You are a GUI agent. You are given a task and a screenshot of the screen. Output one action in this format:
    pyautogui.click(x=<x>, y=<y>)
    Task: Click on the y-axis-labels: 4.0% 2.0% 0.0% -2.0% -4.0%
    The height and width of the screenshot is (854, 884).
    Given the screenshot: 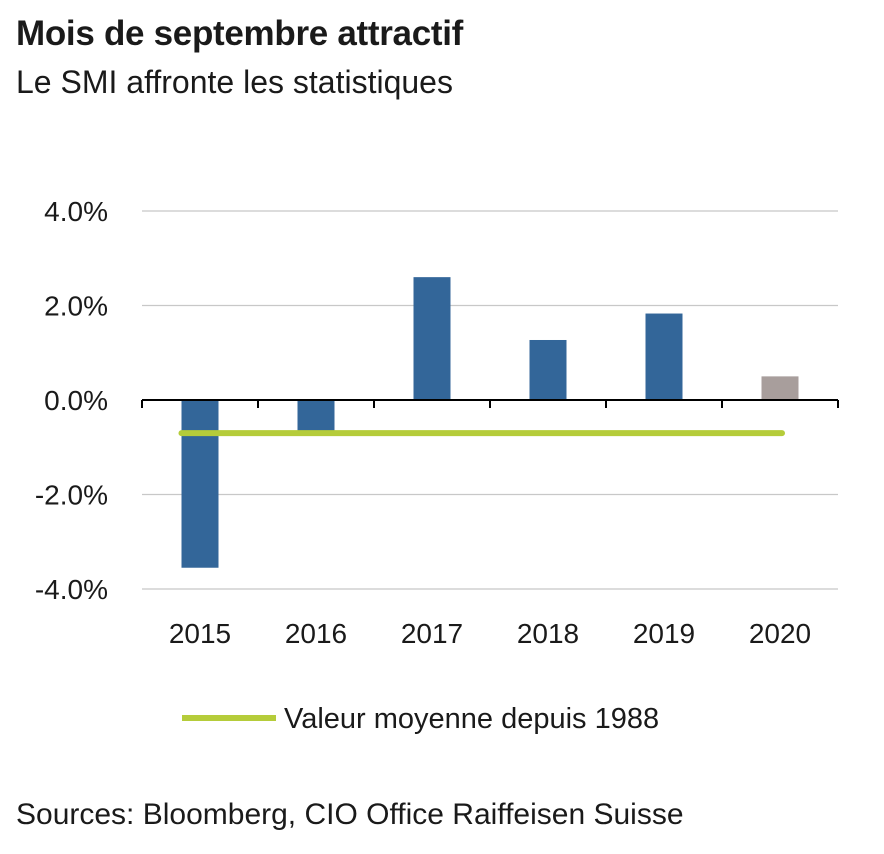 What is the action you would take?
    pyautogui.click(x=71, y=400)
    